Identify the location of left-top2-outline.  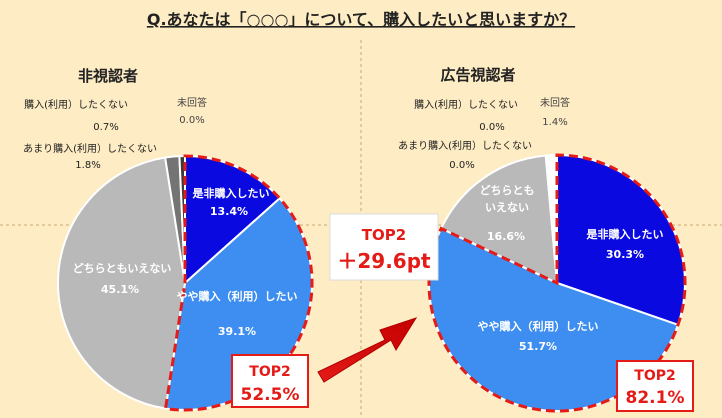
(238, 283).